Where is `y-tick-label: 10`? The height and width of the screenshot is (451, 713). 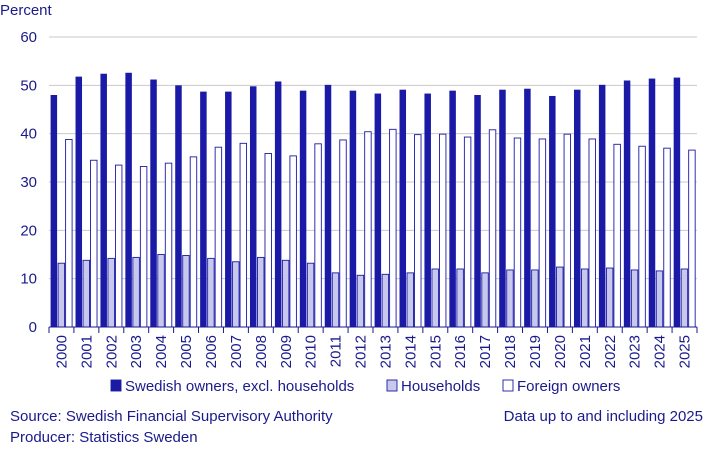 y-tick-label: 10 is located at coordinates (28, 279).